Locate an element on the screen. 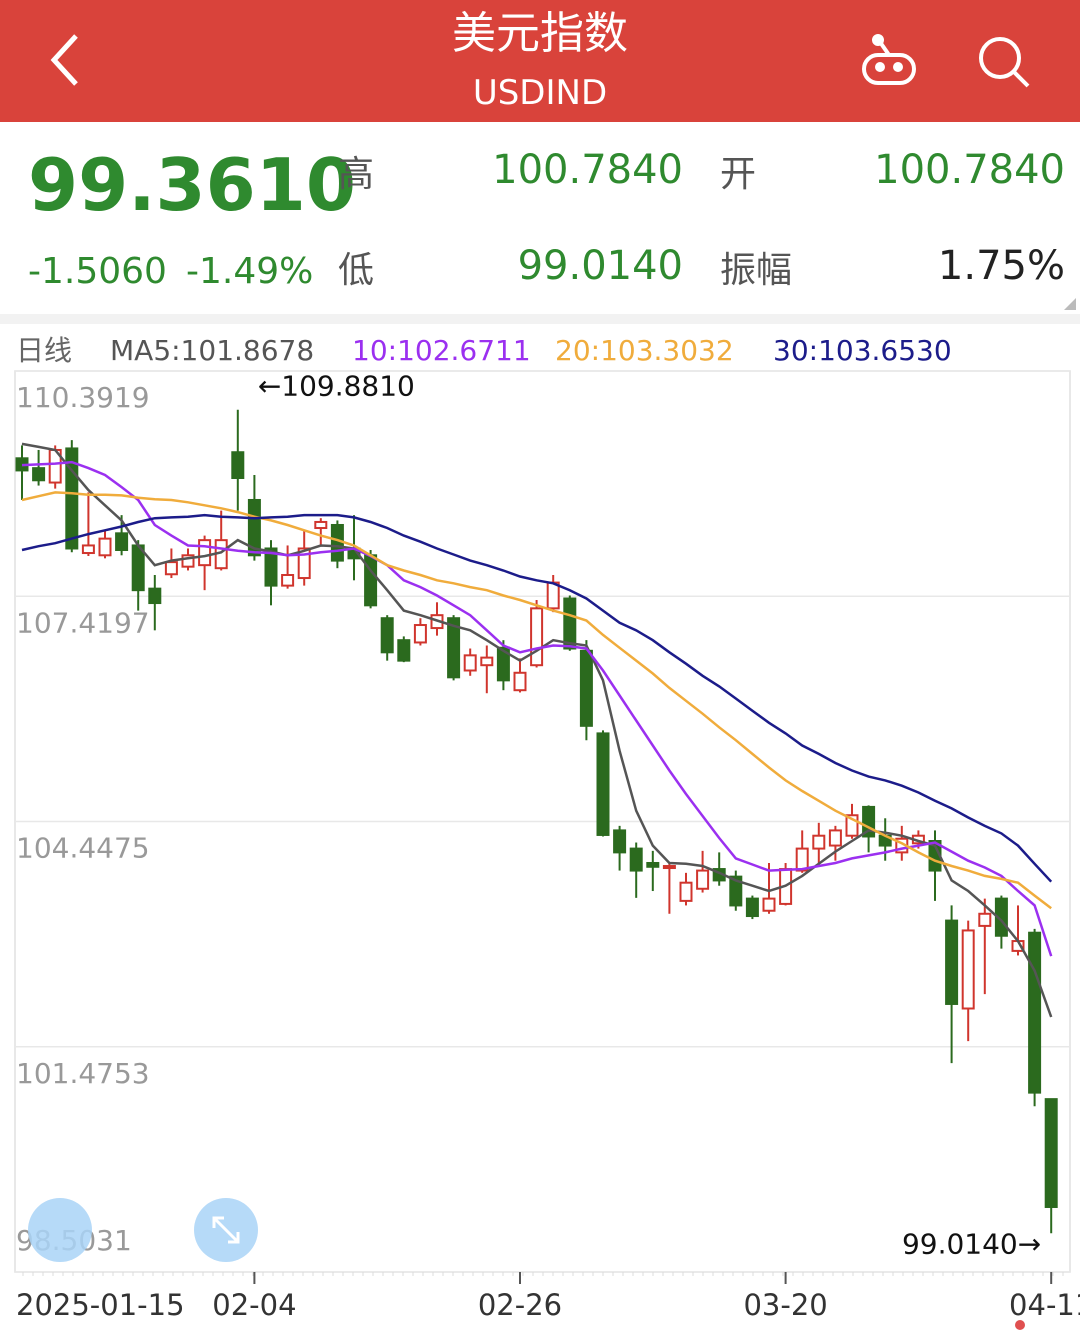  high-label: 高 is located at coordinates (356, 174).